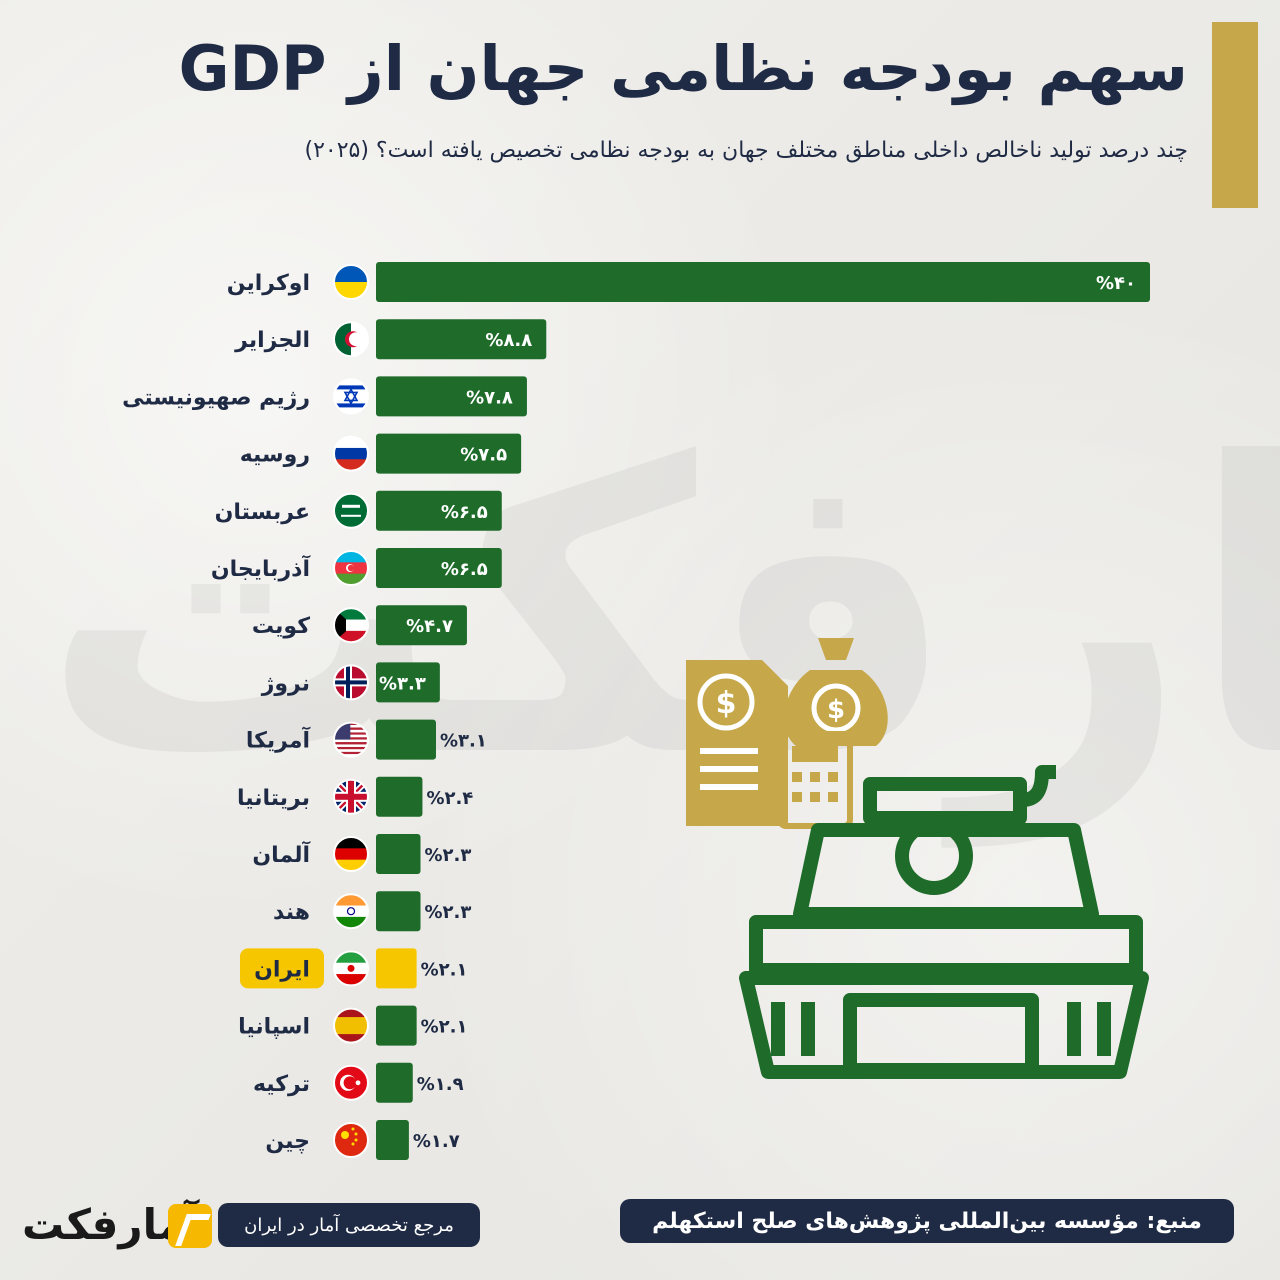  I want to click on value-label: %۱.۷, so click(436, 1141).